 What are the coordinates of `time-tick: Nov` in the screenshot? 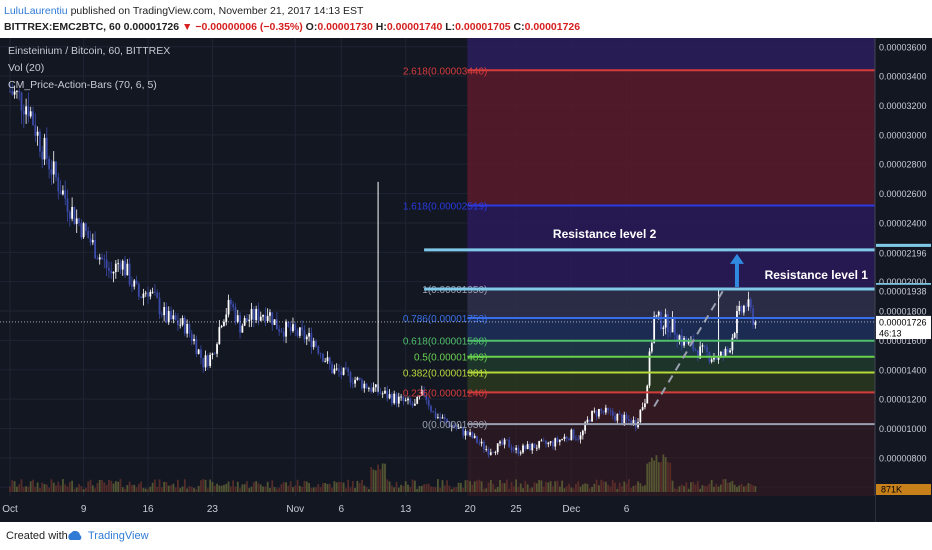 It's located at (295, 509).